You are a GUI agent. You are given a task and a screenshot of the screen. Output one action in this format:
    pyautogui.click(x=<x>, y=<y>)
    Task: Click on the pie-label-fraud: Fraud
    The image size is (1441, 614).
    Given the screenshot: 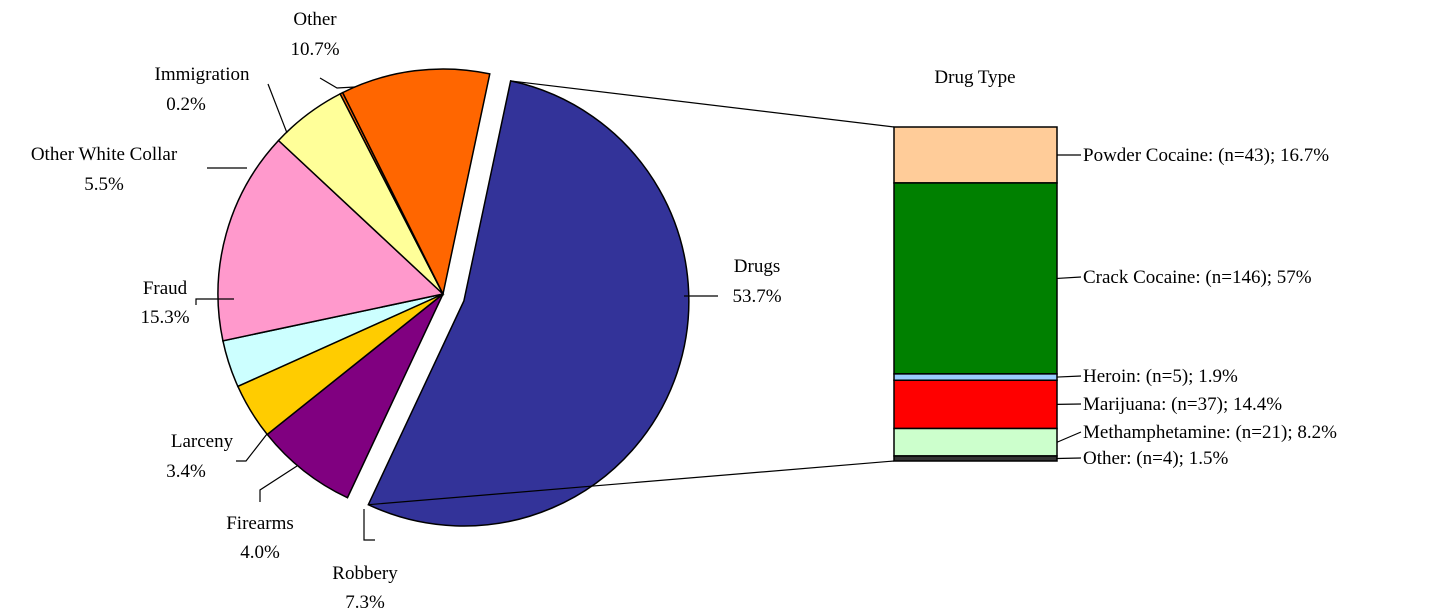 What is the action you would take?
    pyautogui.click(x=165, y=288)
    